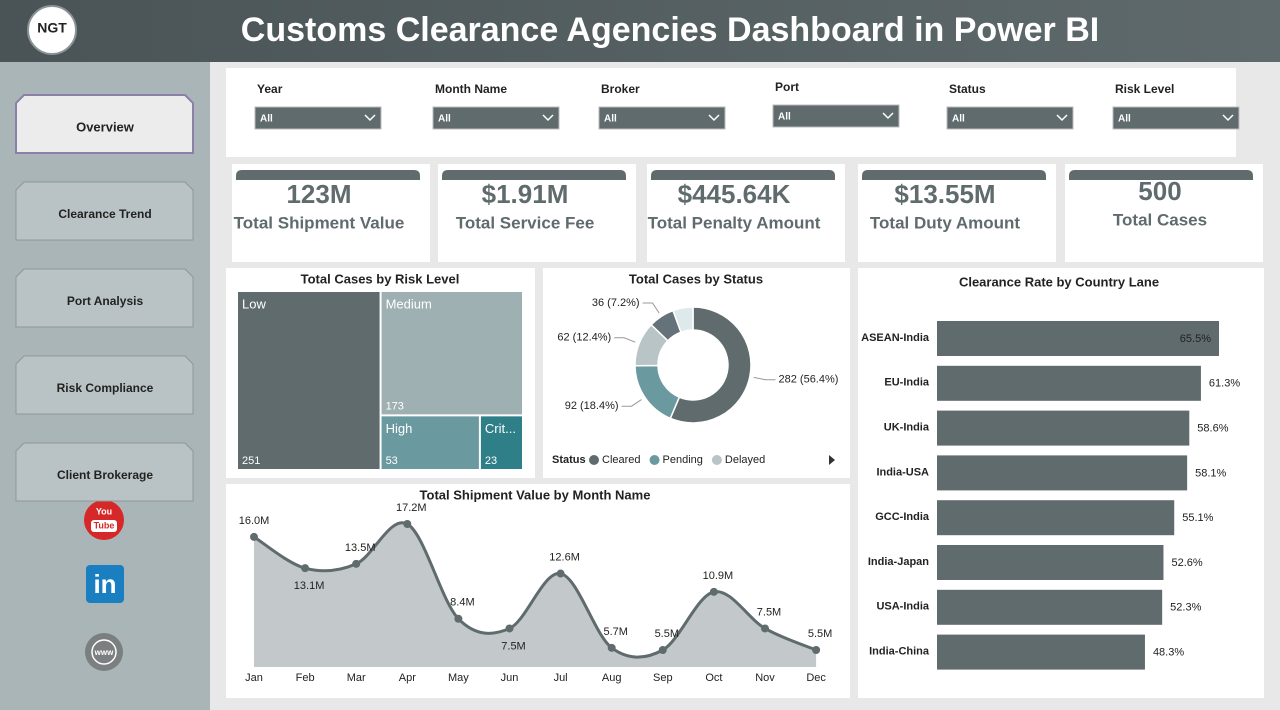 The image size is (1280, 710). I want to click on chart-title: Total Cases by Status, so click(696, 278).